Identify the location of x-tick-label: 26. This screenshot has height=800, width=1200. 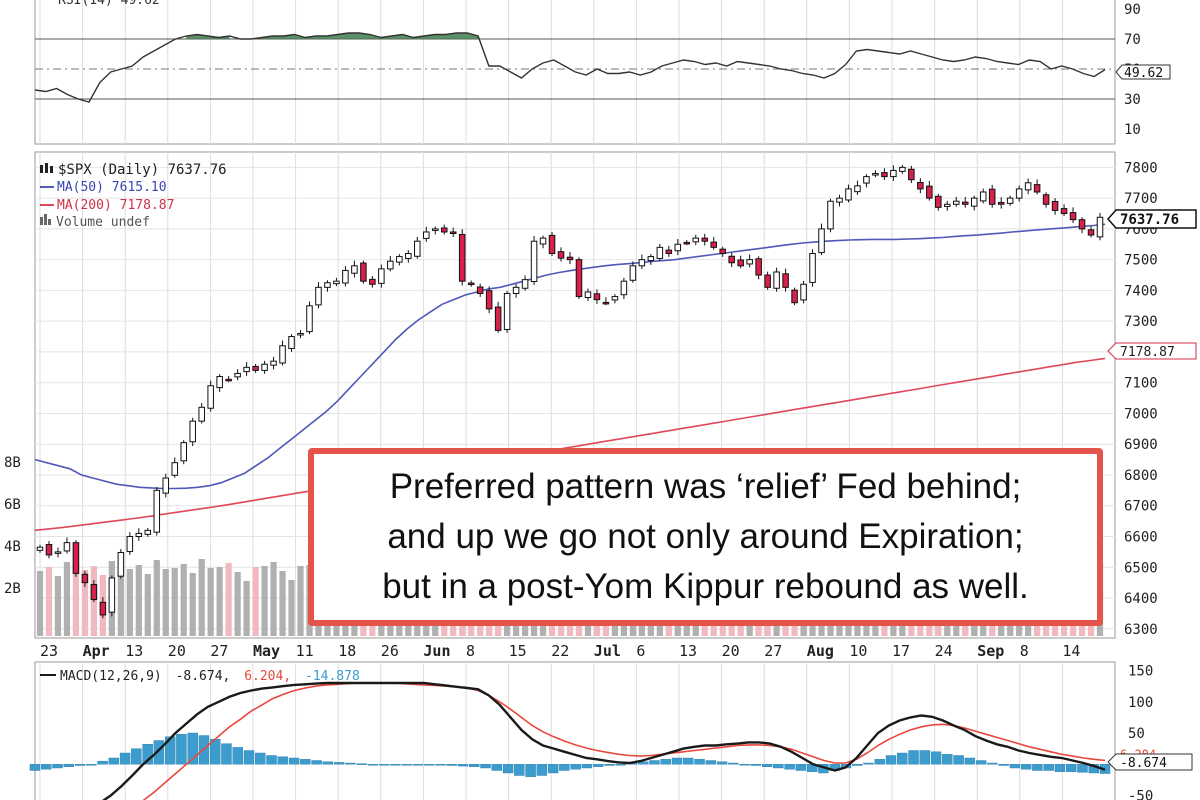
(390, 651).